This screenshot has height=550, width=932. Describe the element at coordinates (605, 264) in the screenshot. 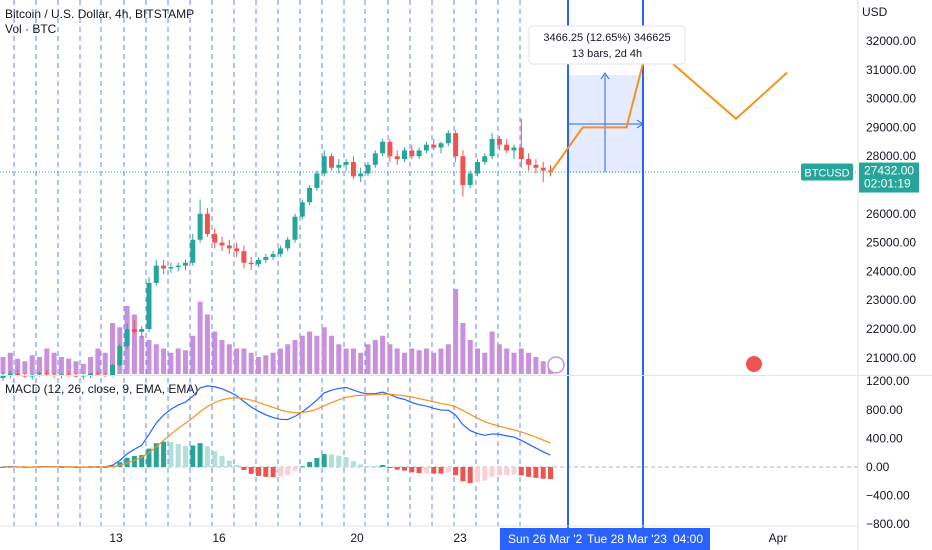

I see `date-range-selection` at that location.